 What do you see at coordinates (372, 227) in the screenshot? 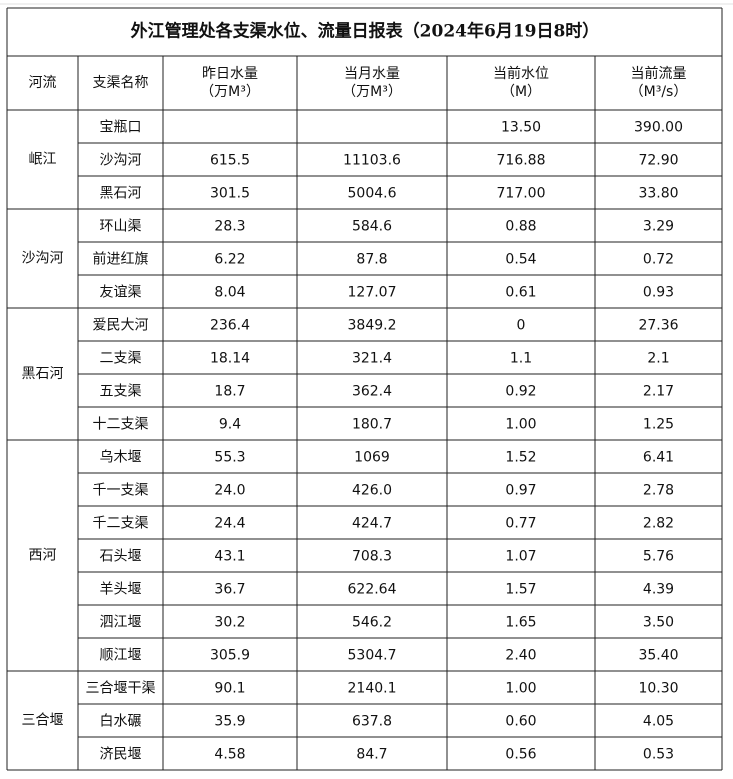
I see `value-cell: 584.6` at bounding box center [372, 227].